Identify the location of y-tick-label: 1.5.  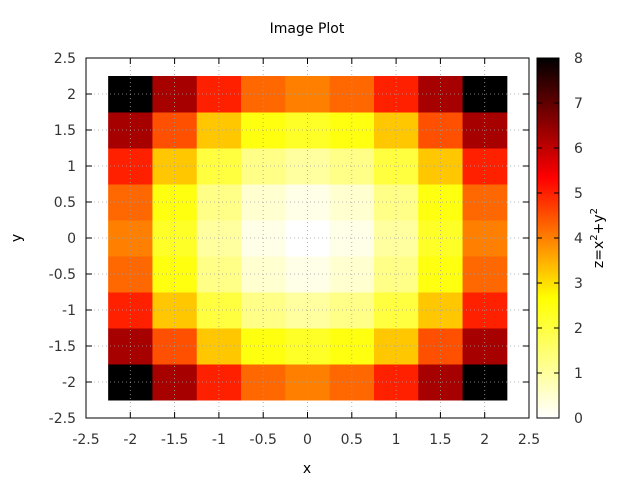
(65, 131).